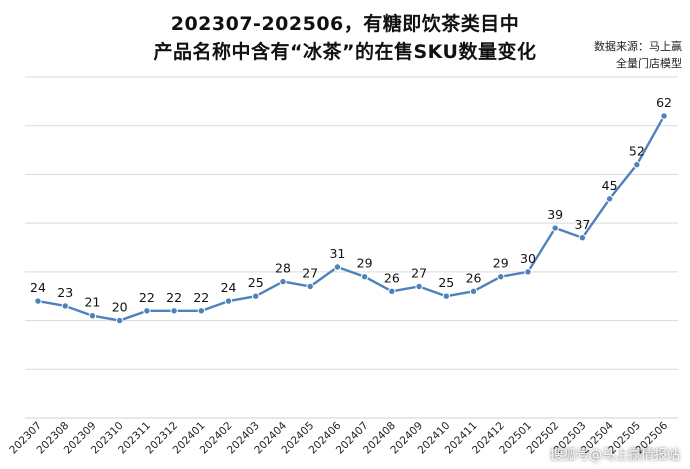 The width and height of the screenshot is (690, 469). I want to click on data-label: 31, so click(337, 253).